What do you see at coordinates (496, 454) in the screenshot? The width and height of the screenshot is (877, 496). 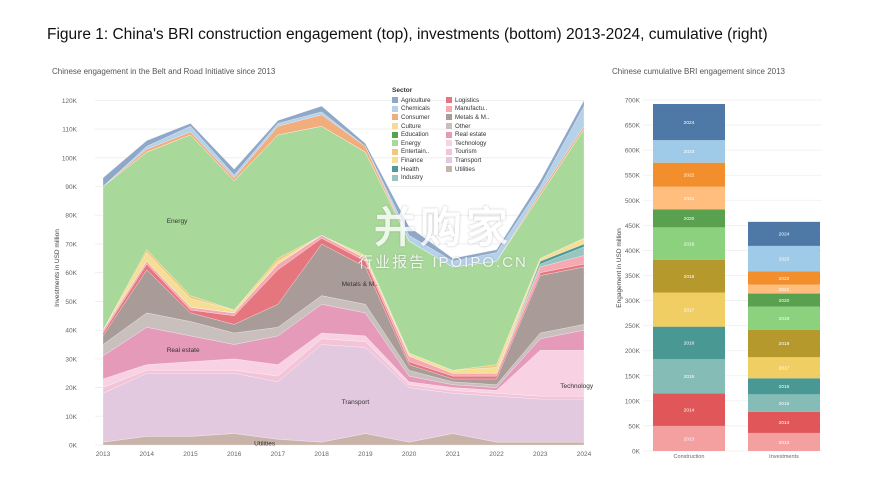 I see `area-x-tick-label: 2022` at bounding box center [496, 454].